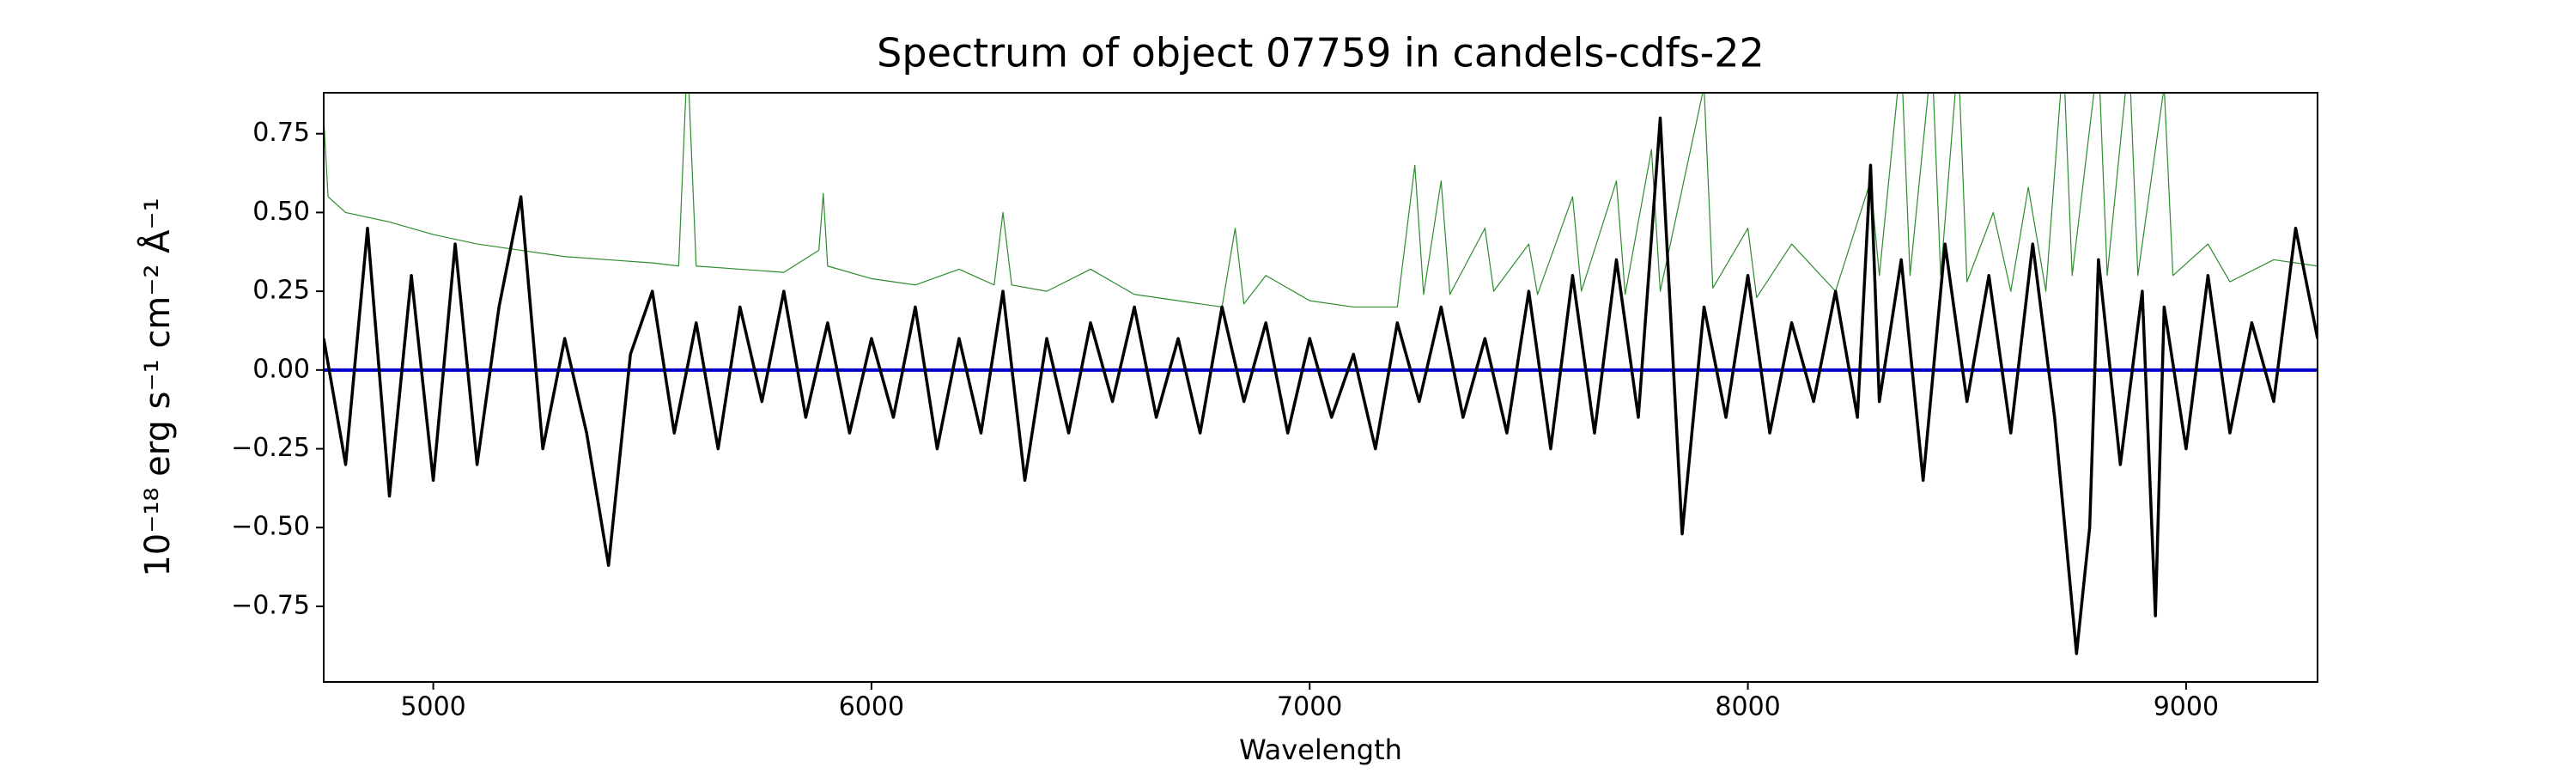  What do you see at coordinates (281, 133) in the screenshot?
I see `y-tick-label: 0.75` at bounding box center [281, 133].